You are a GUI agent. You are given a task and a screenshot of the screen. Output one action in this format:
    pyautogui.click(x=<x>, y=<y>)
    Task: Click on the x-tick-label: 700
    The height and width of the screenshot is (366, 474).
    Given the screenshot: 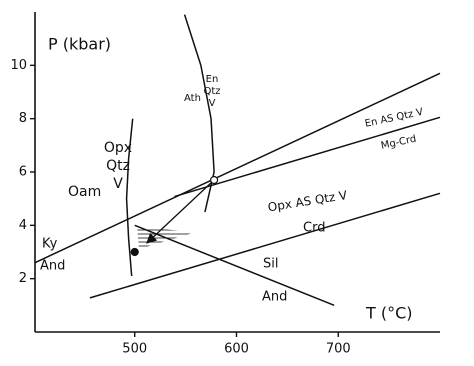 What is the action you would take?
    pyautogui.click(x=338, y=349)
    